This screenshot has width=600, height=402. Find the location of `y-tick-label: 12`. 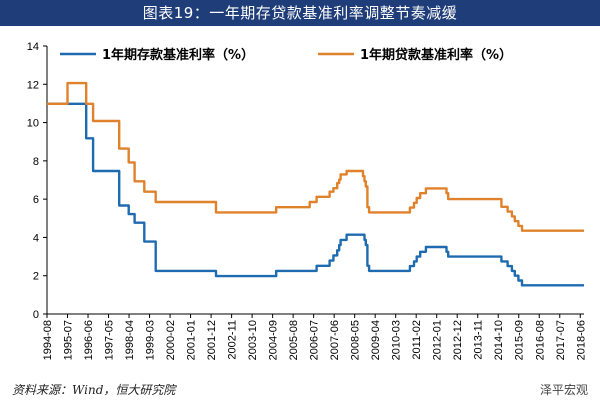

y-tick-label: 12 is located at coordinates (33, 85).